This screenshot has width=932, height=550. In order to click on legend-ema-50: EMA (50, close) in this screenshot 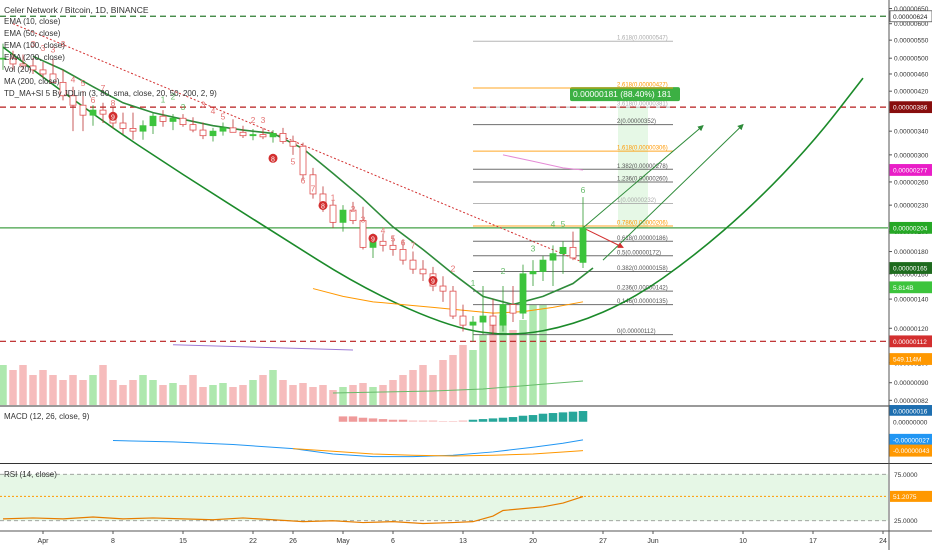, I will do `click(32, 33)`.